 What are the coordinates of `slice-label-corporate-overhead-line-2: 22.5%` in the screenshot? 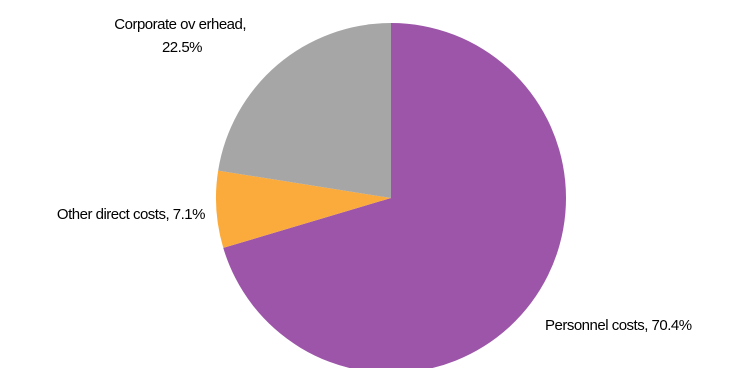 It's located at (182, 47).